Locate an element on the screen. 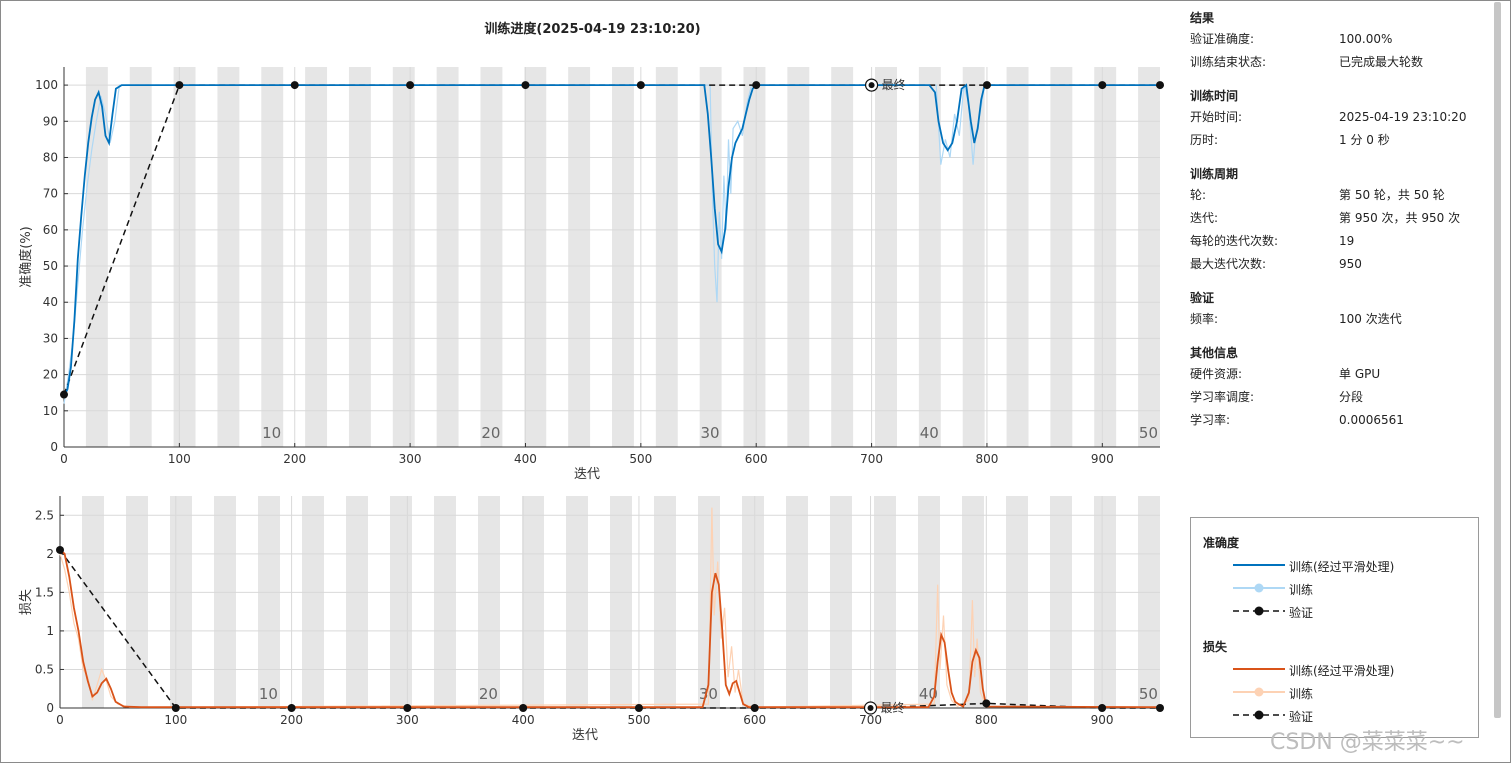 The image size is (1511, 763). info-row: 历时: 1 分 0 秒 is located at coordinates (1340, 140).